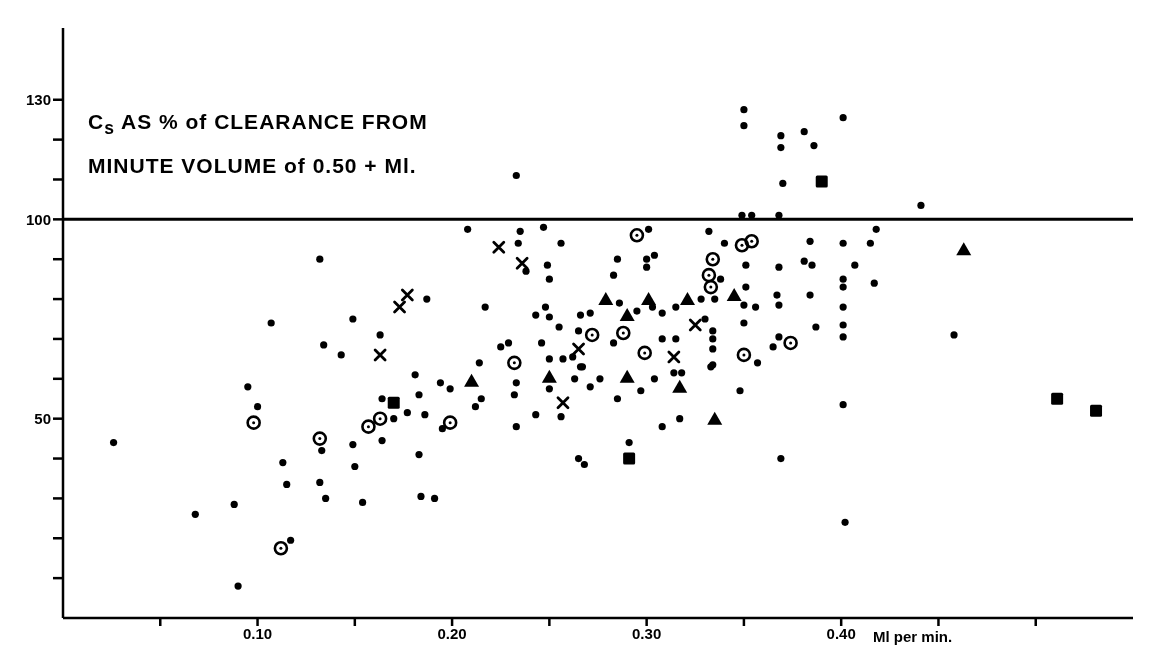  What do you see at coordinates (38, 100) in the screenshot?
I see `y-tick-label: 130` at bounding box center [38, 100].